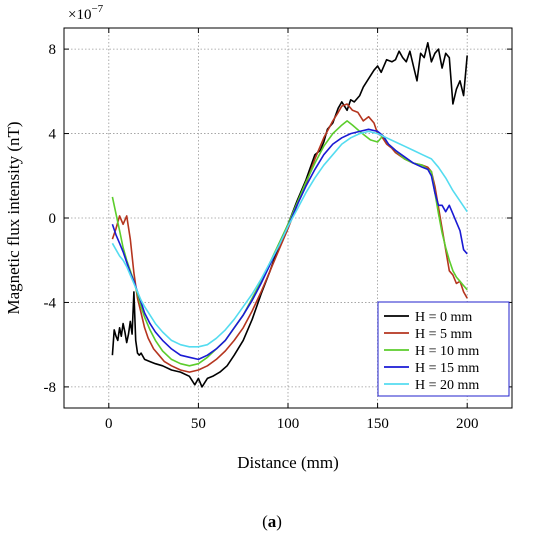 This screenshot has height=550, width=544. What do you see at coordinates (53, 50) in the screenshot?
I see `y-tick-label: 8` at bounding box center [53, 50].